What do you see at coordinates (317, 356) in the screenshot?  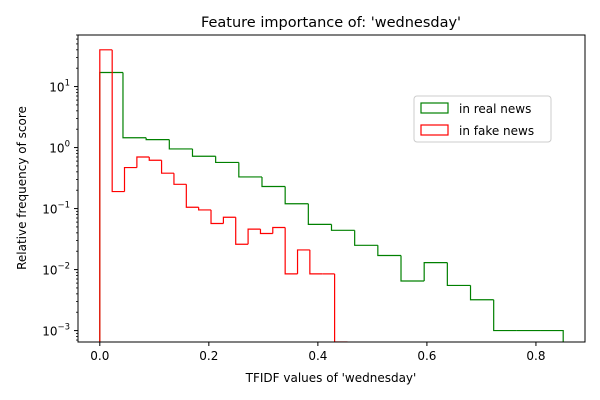 I see `x-tick-label: 0.4` at bounding box center [317, 356].